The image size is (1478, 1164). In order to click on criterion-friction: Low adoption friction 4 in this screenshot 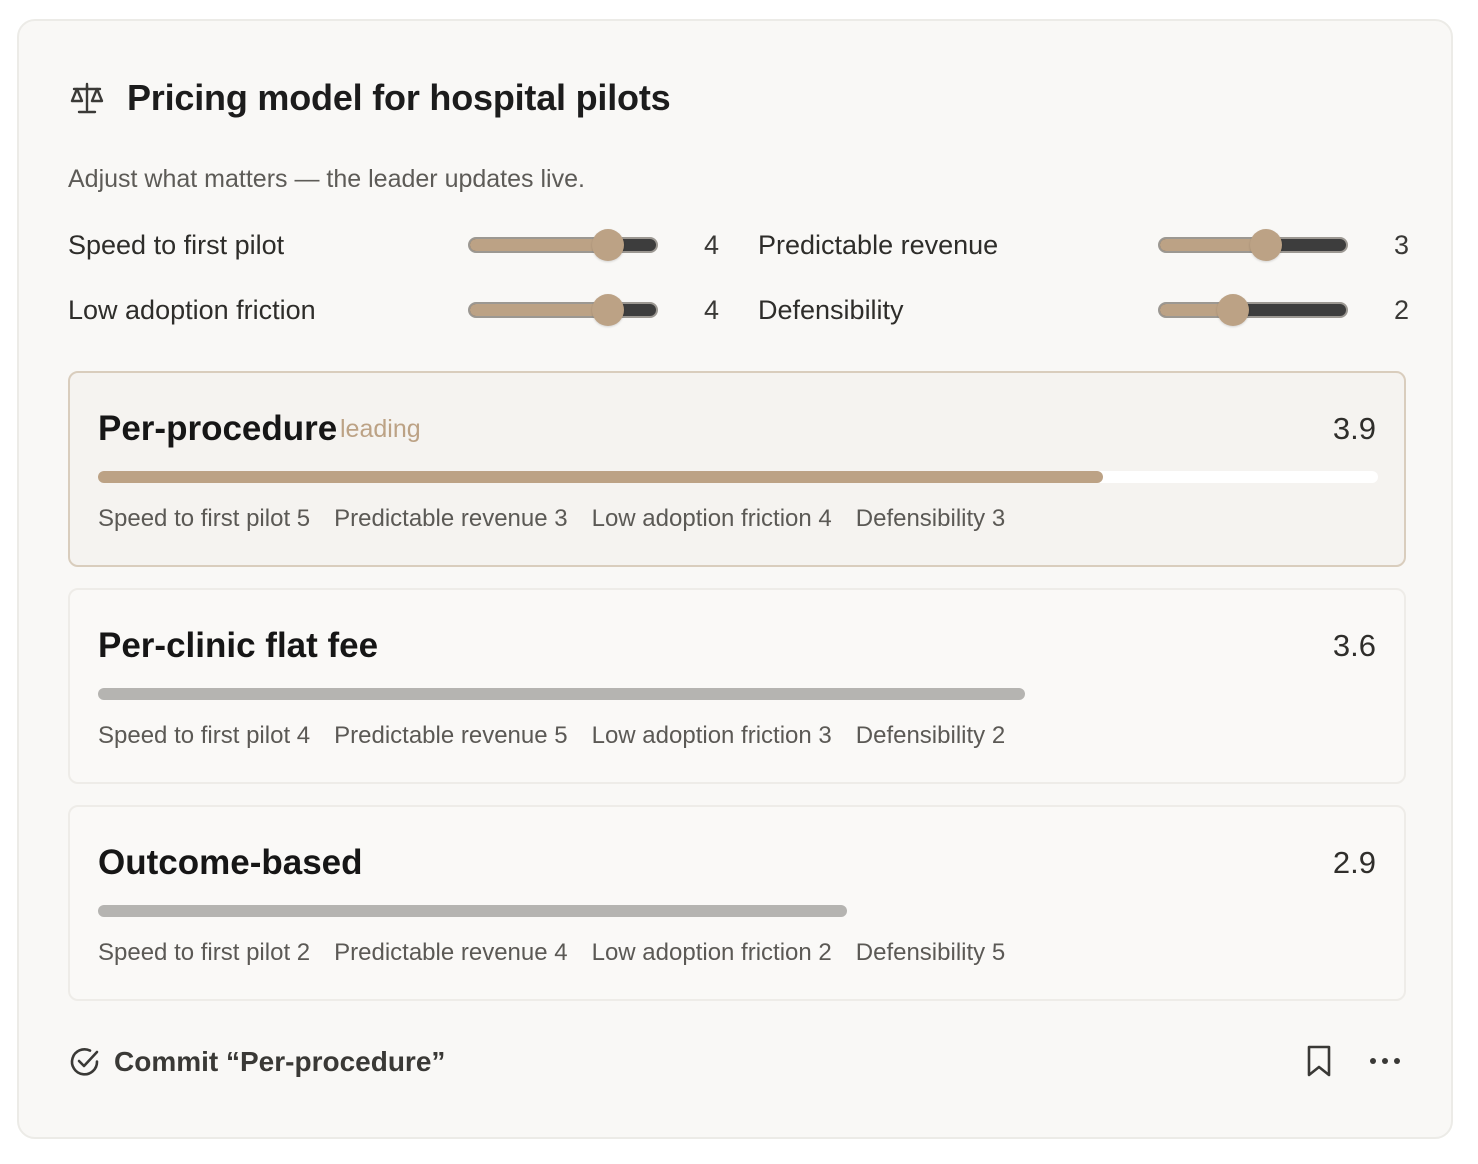, I will do `click(393, 310)`.